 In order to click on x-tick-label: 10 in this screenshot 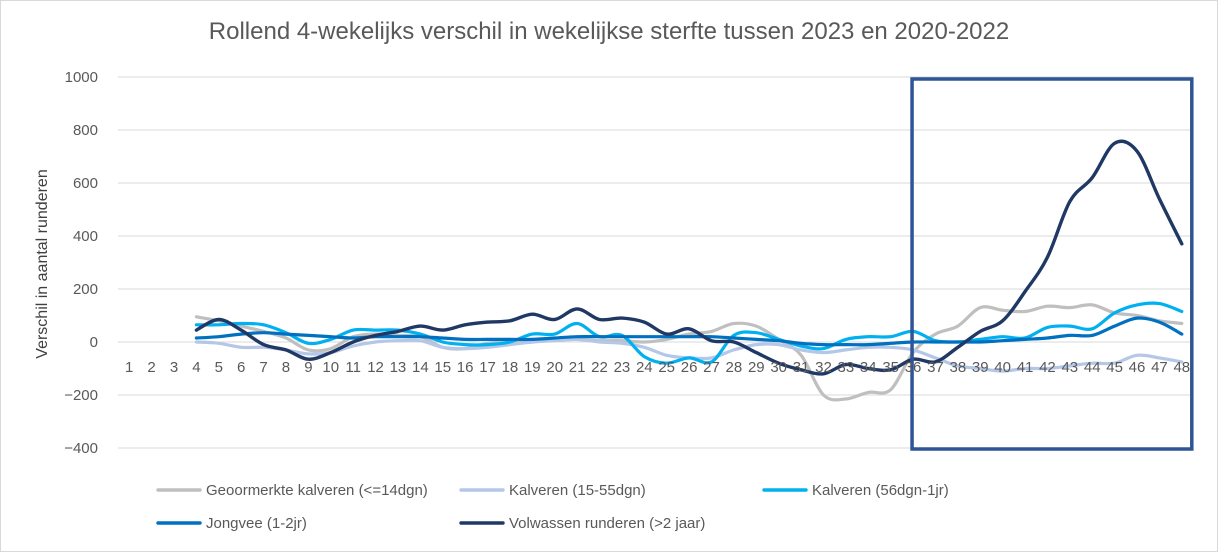, I will do `click(330, 367)`.